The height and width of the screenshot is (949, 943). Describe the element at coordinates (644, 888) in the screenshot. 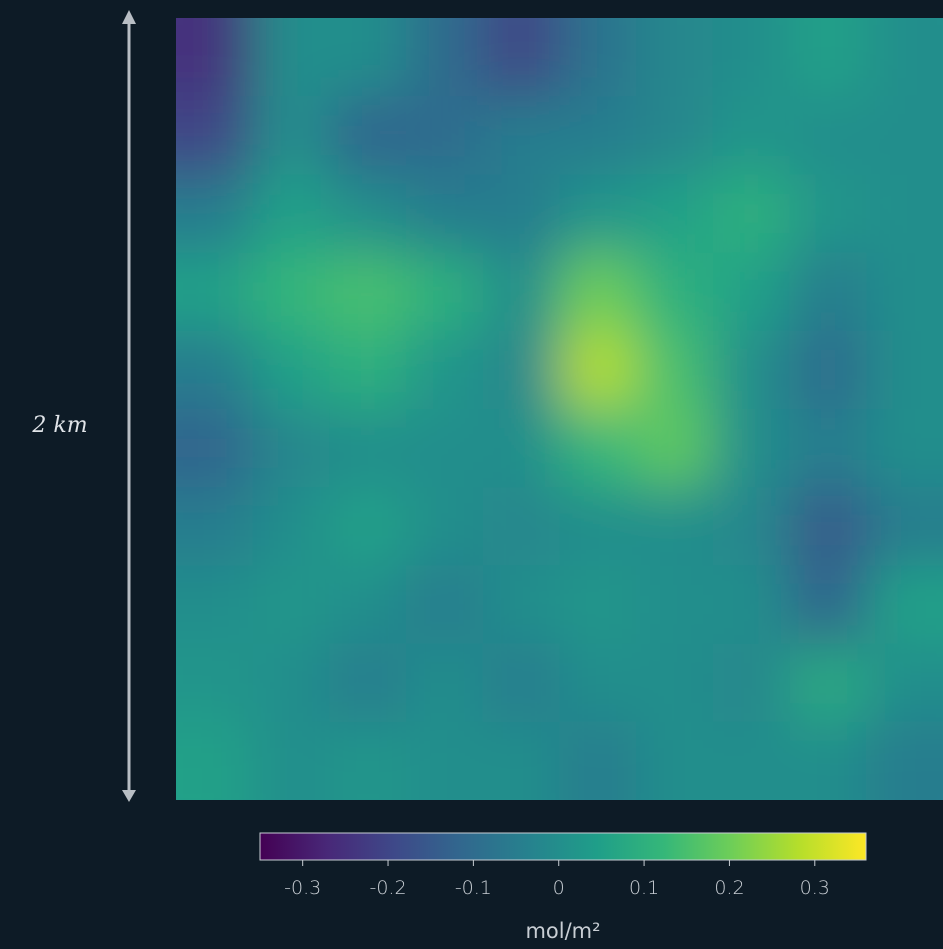

I see `colorbar-tick-label: 0.1` at that location.